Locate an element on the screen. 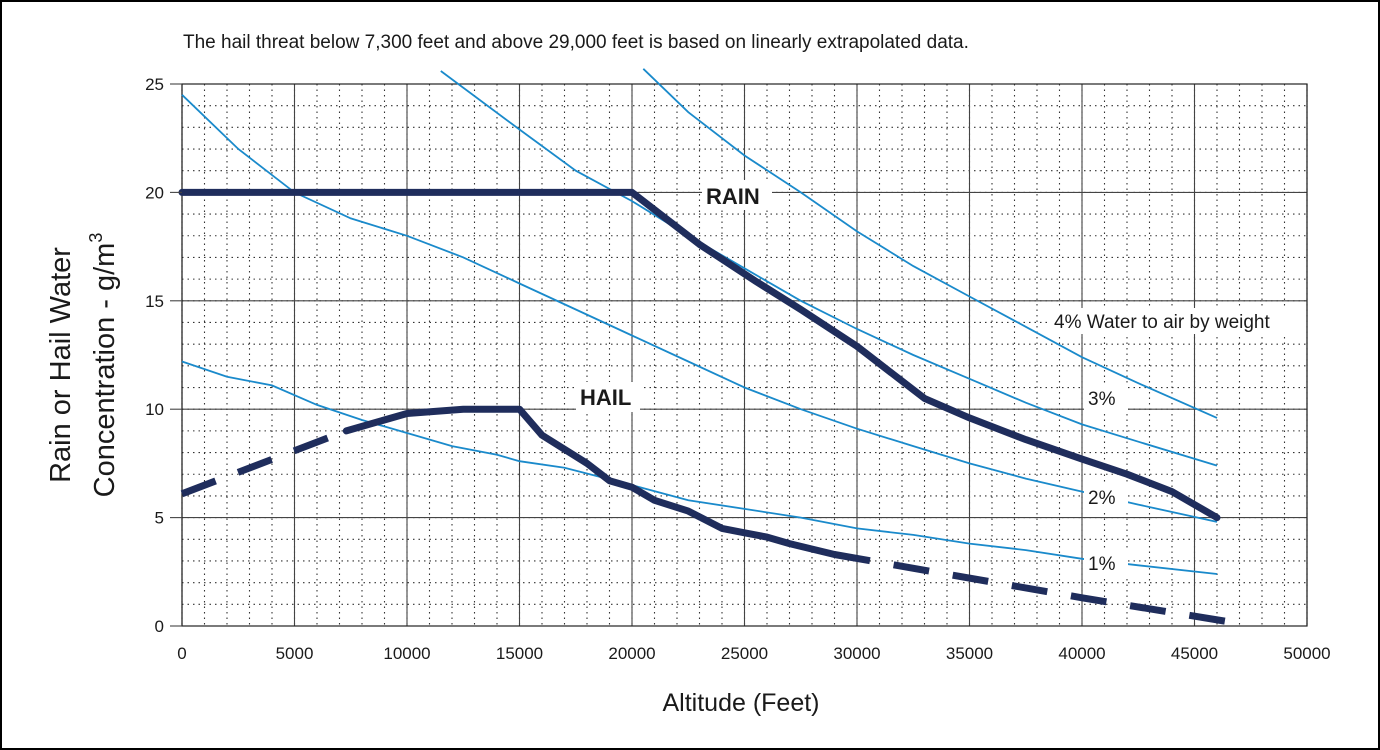  x-tick-label: 10000 is located at coordinates (406, 653).